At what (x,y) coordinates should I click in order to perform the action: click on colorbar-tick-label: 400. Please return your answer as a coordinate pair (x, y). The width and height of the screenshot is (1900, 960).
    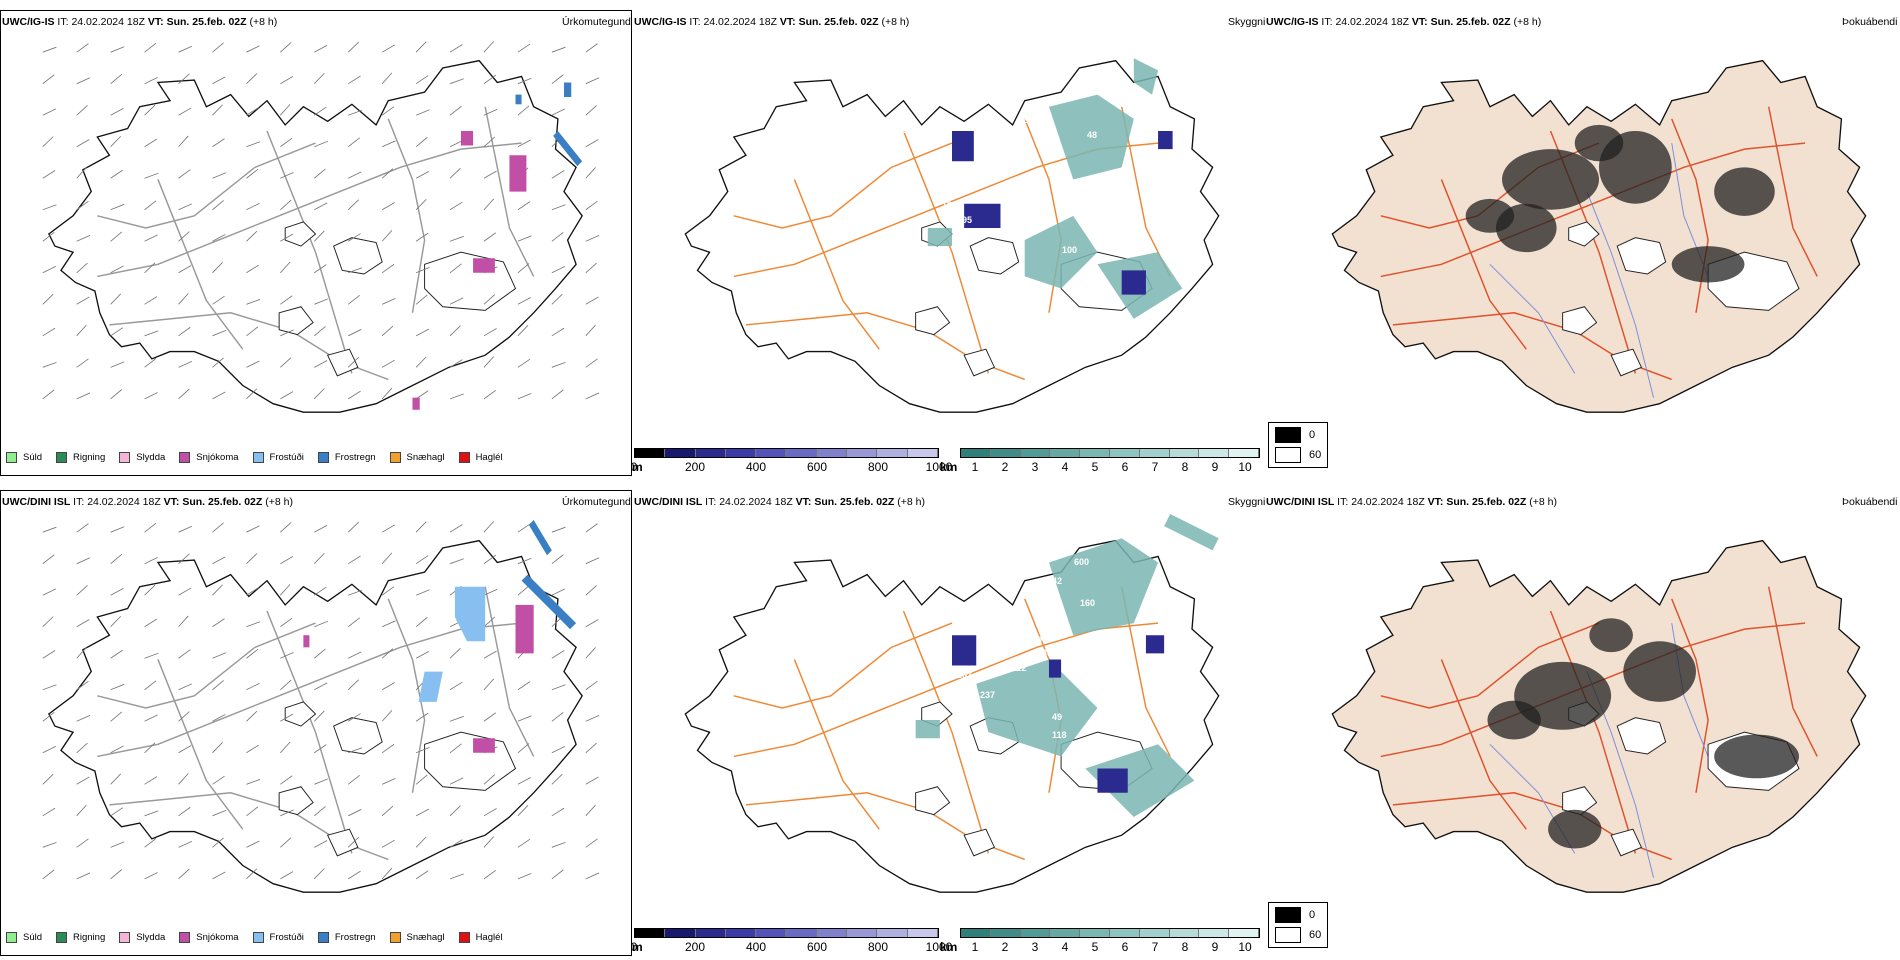
    Looking at the image, I should click on (756, 467).